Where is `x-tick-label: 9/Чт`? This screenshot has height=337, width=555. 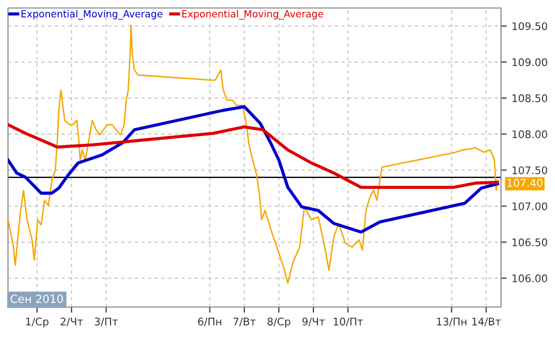 x-tick-label: 9/Чт is located at coordinates (313, 322).